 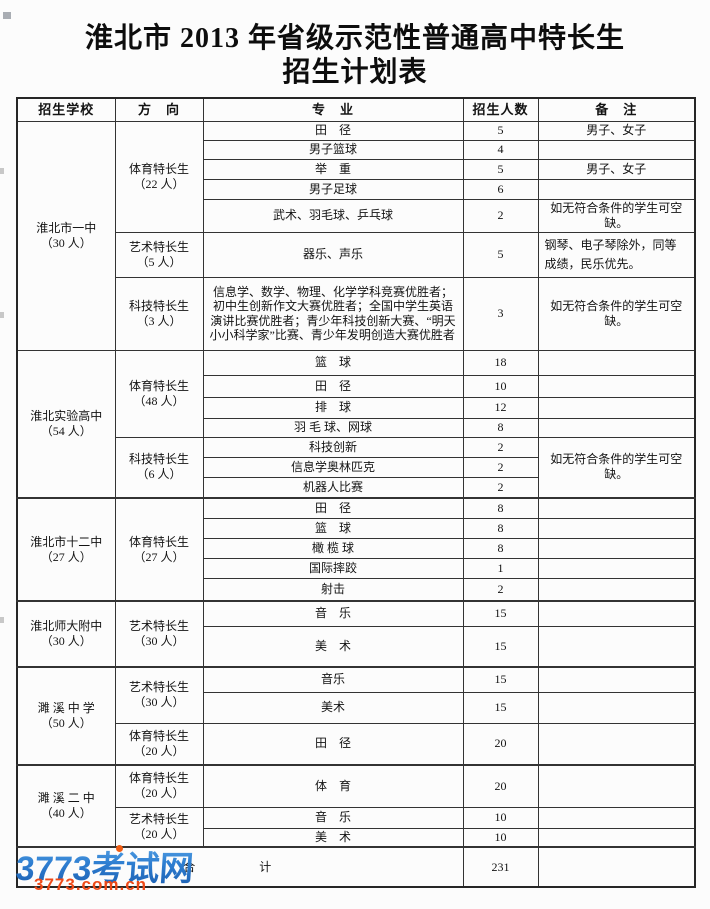 I want to click on count-cell: 231, so click(x=500, y=867).